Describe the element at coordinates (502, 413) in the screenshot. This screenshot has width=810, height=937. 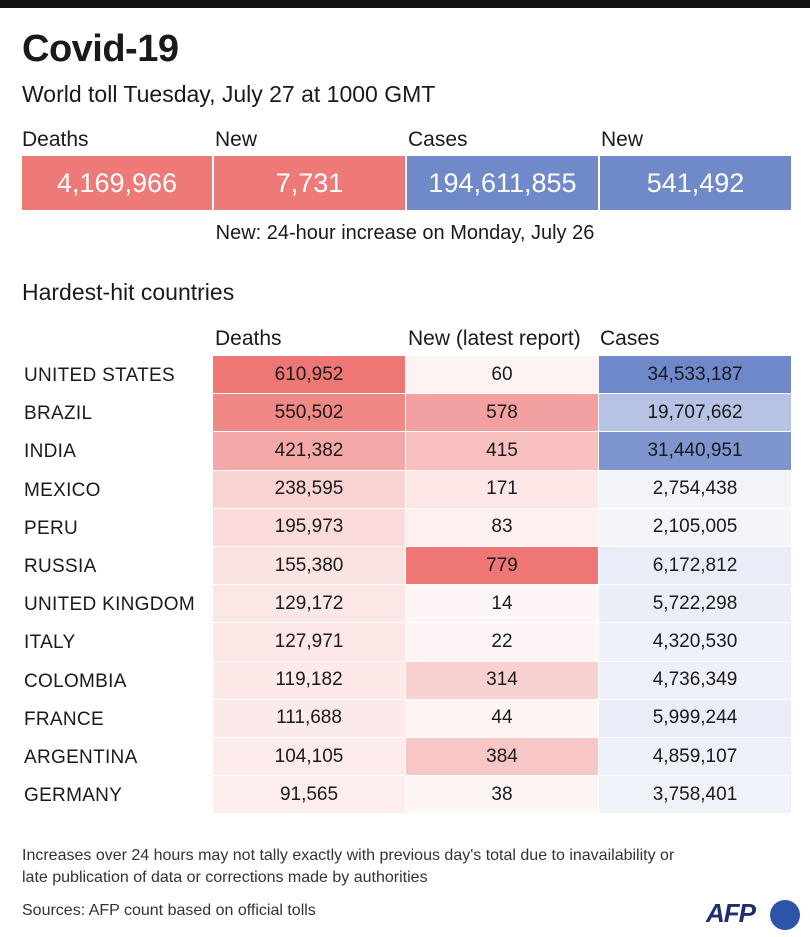
I see `new-cell: 578` at that location.